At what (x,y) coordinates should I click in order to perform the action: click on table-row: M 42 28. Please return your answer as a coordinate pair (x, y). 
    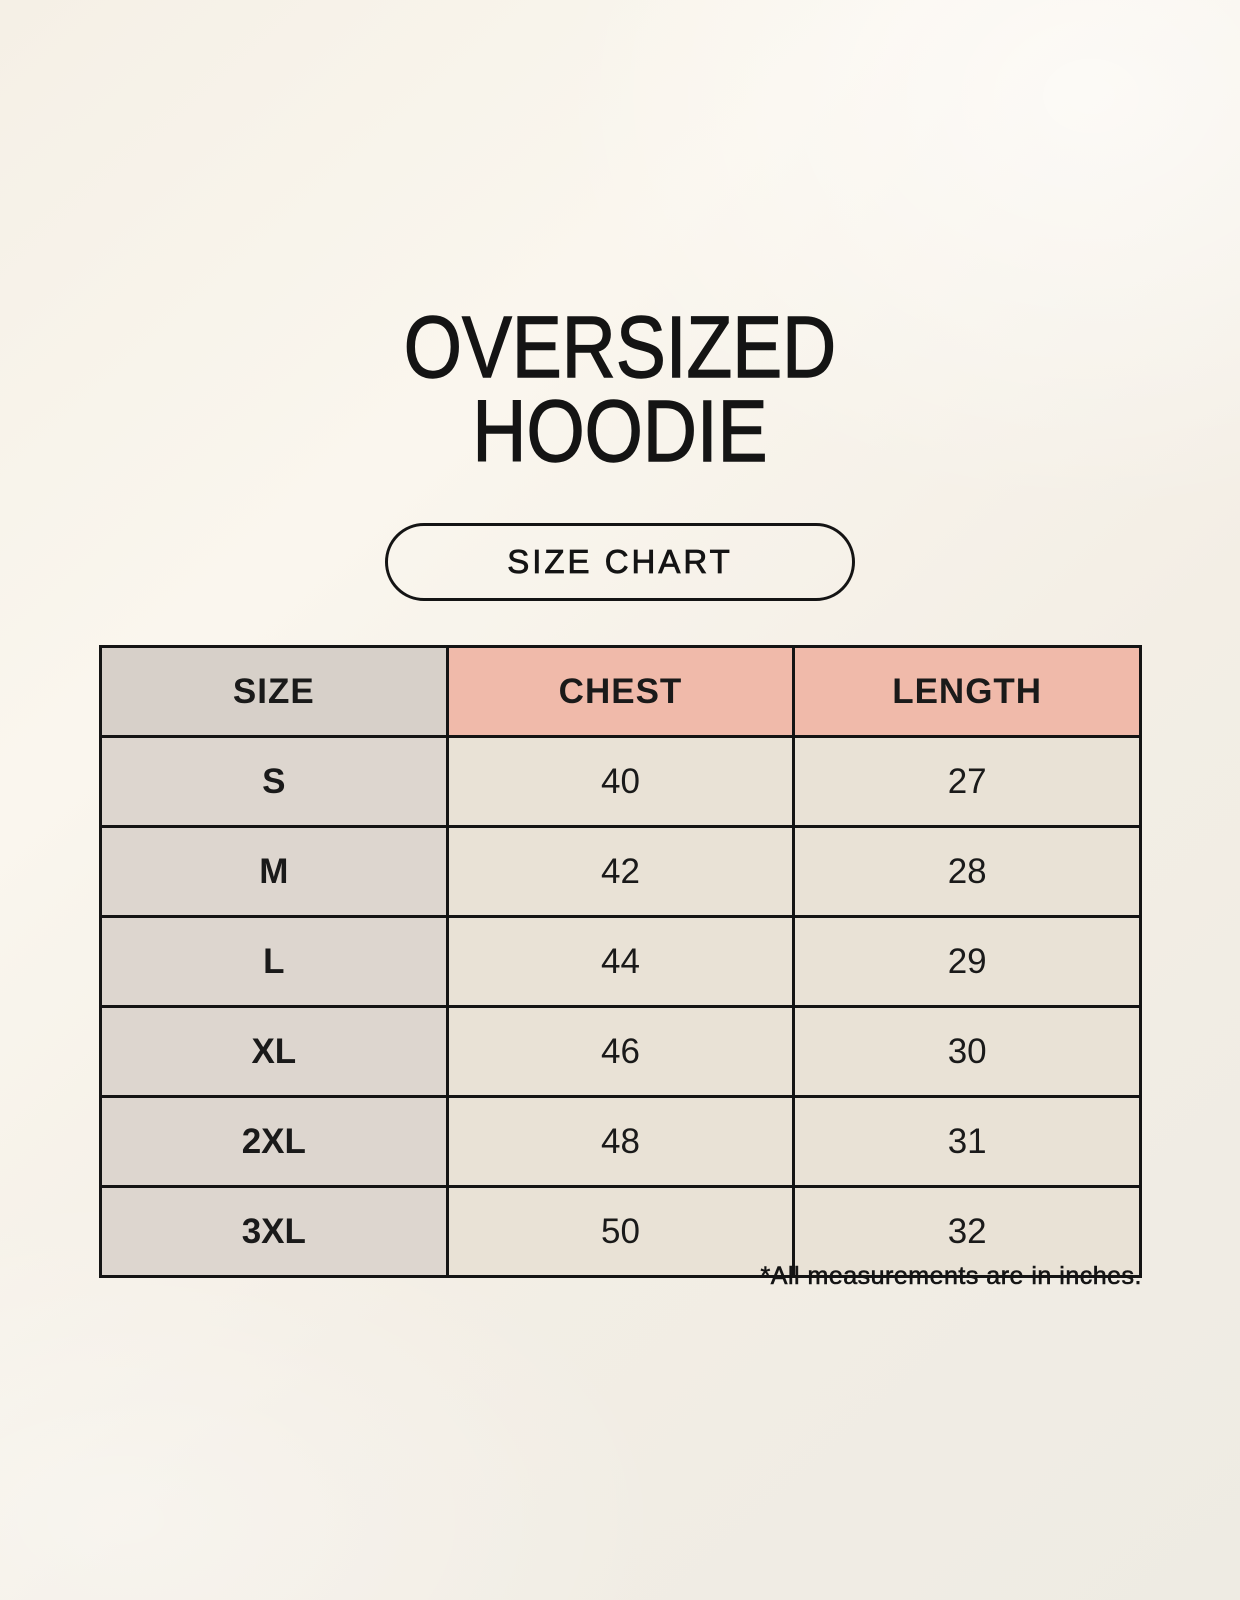
    Looking at the image, I should click on (620, 871).